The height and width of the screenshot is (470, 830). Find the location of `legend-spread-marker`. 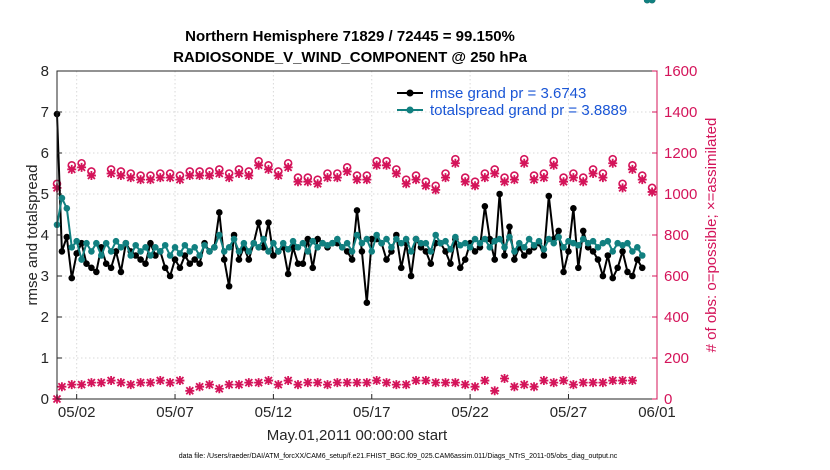

legend-spread-marker is located at coordinates (410, 110).